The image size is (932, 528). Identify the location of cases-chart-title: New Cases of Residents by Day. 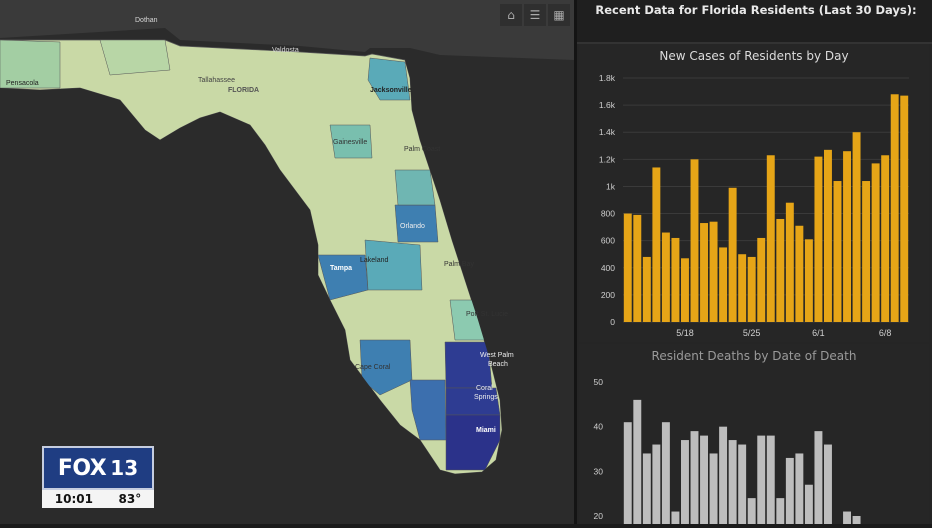
(754, 56).